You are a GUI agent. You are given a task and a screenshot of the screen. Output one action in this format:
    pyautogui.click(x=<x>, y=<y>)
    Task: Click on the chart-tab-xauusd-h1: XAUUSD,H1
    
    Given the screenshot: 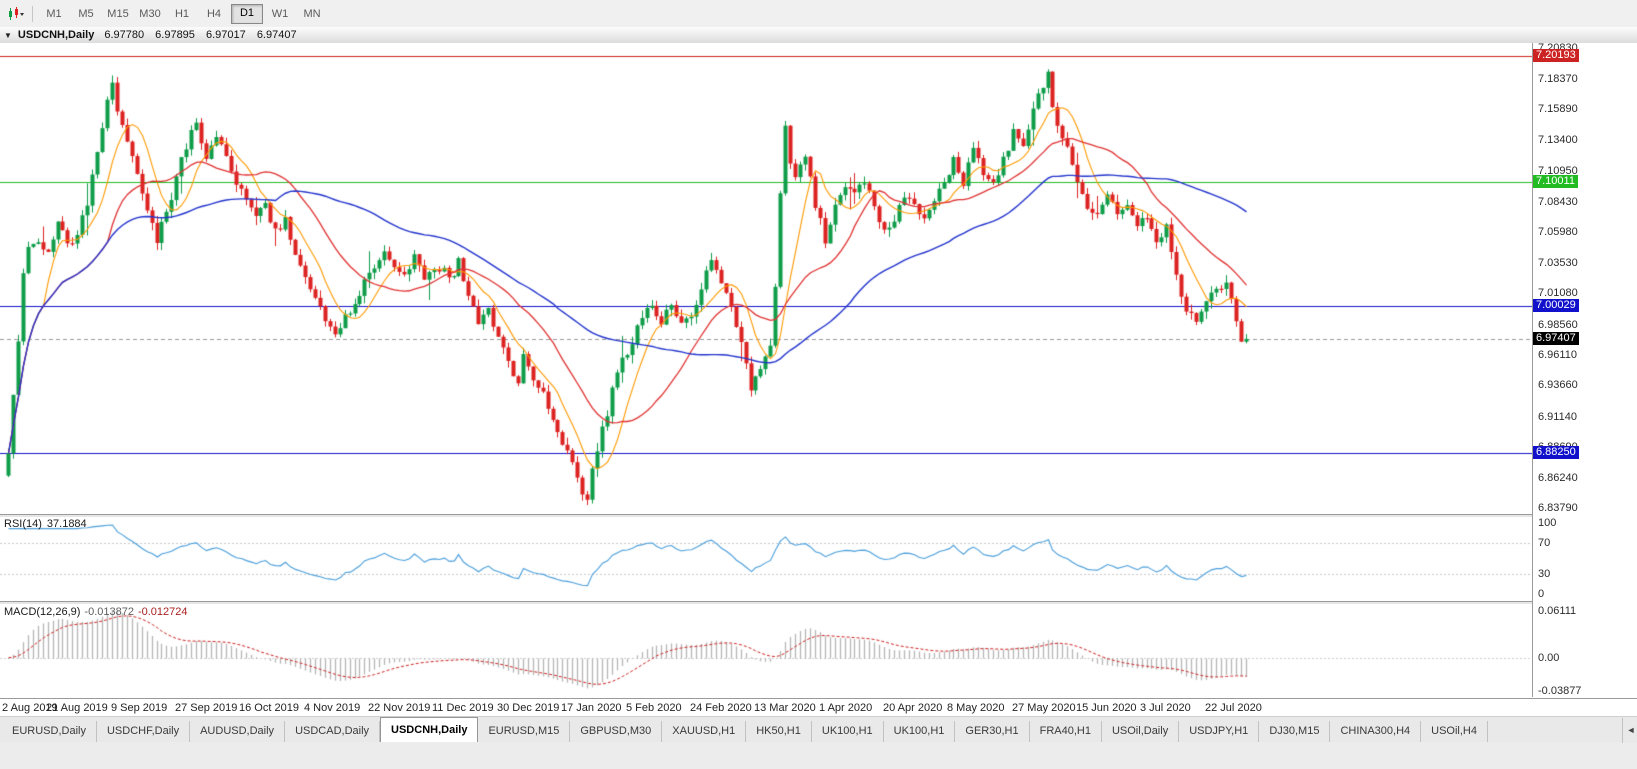 What is the action you would take?
    pyautogui.click(x=704, y=732)
    